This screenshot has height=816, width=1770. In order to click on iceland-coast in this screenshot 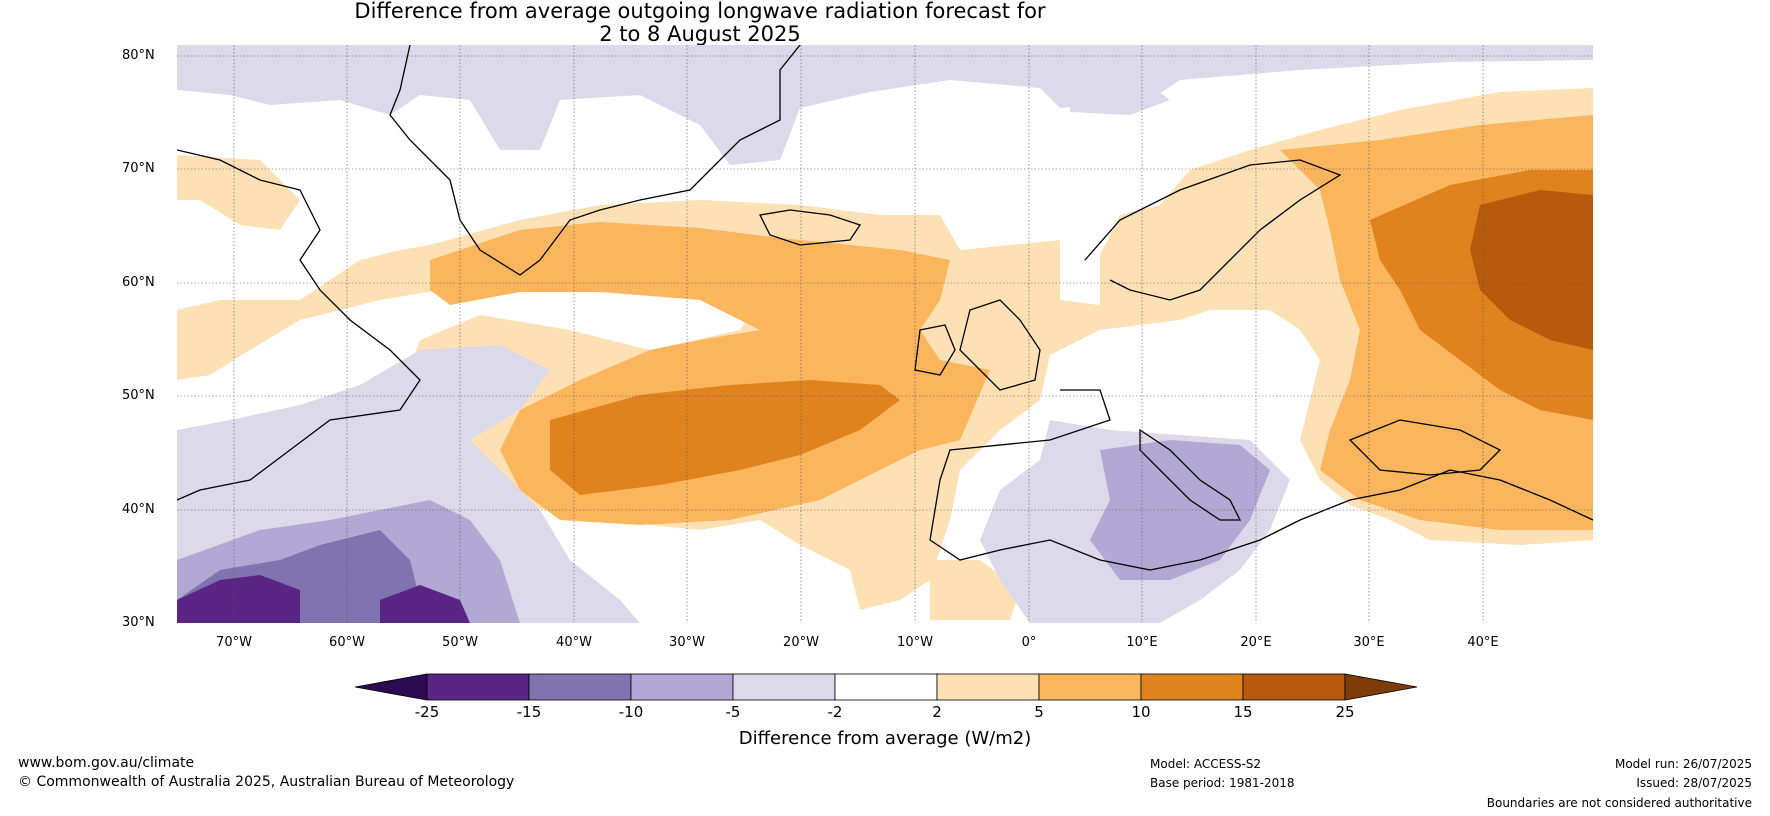, I will do `click(810, 227)`.